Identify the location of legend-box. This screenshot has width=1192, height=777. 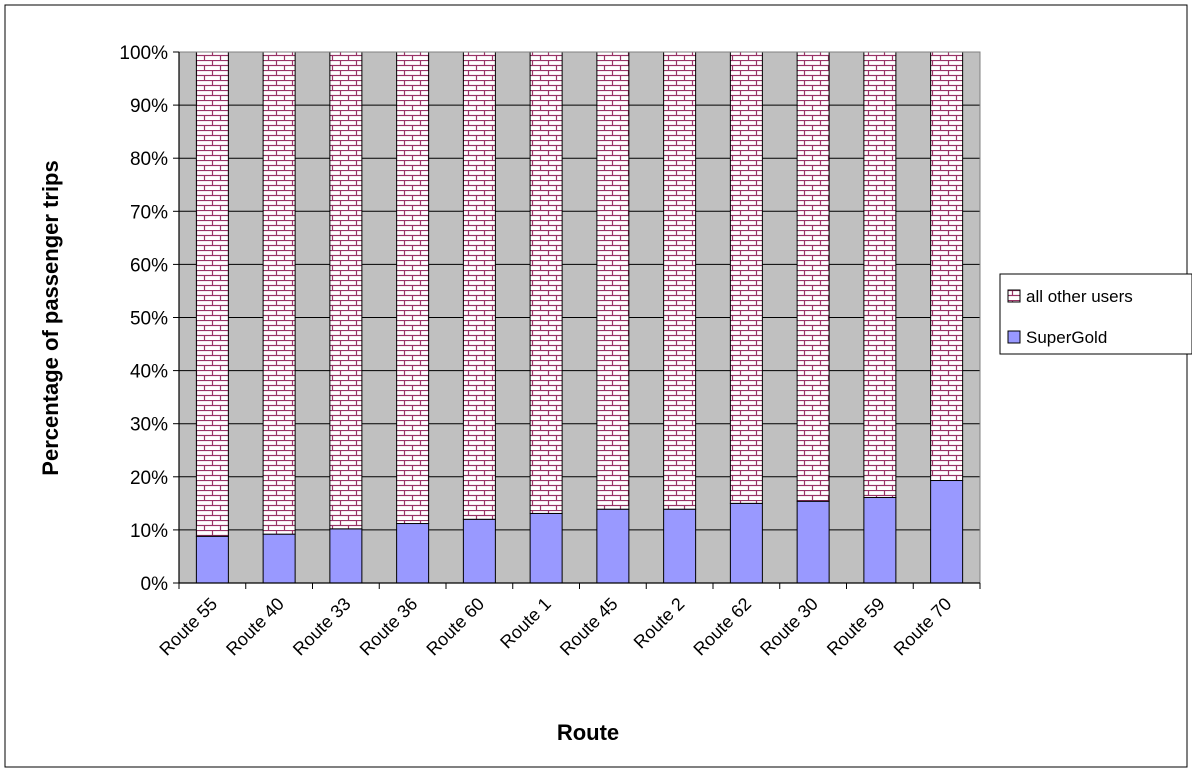
(1095, 314).